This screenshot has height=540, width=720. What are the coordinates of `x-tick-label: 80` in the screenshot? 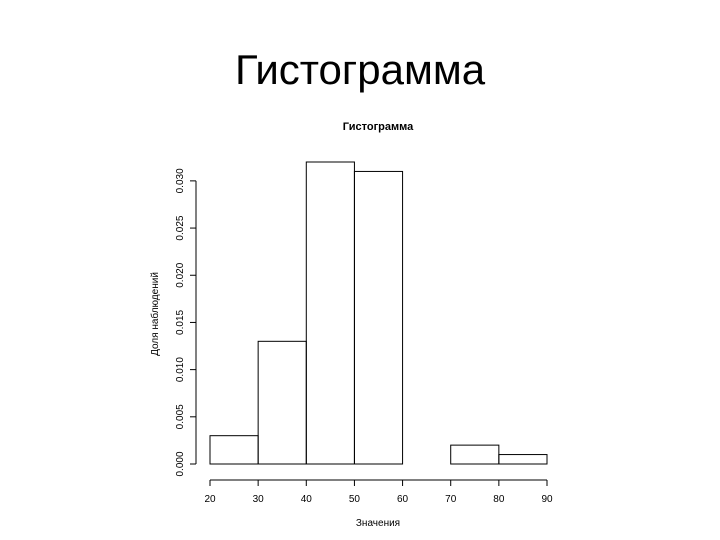 It's located at (499, 499).